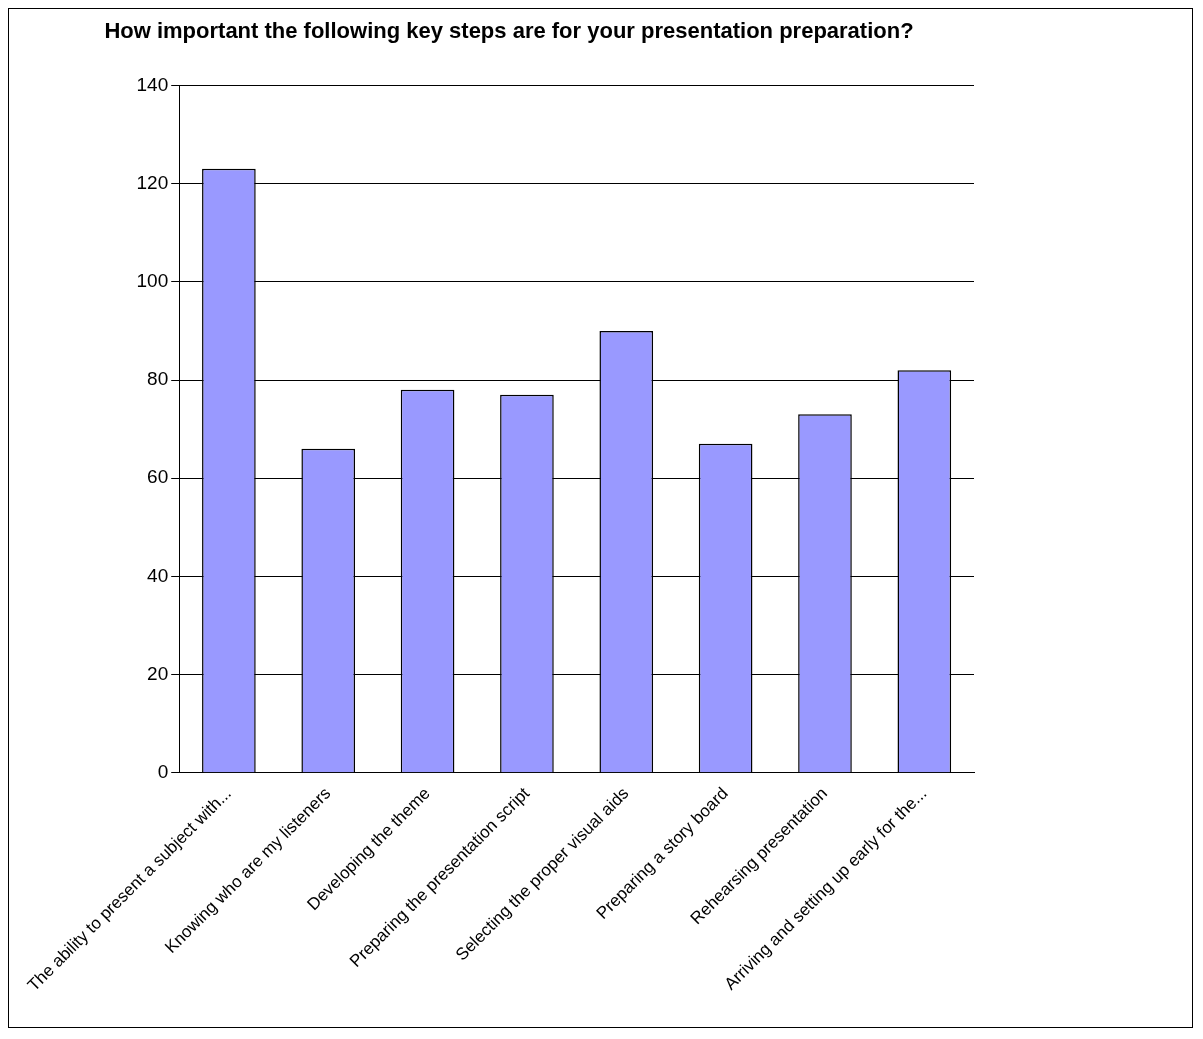 This screenshot has width=1203, height=1039. I want to click on y-tick-label: 140, so click(152, 84).